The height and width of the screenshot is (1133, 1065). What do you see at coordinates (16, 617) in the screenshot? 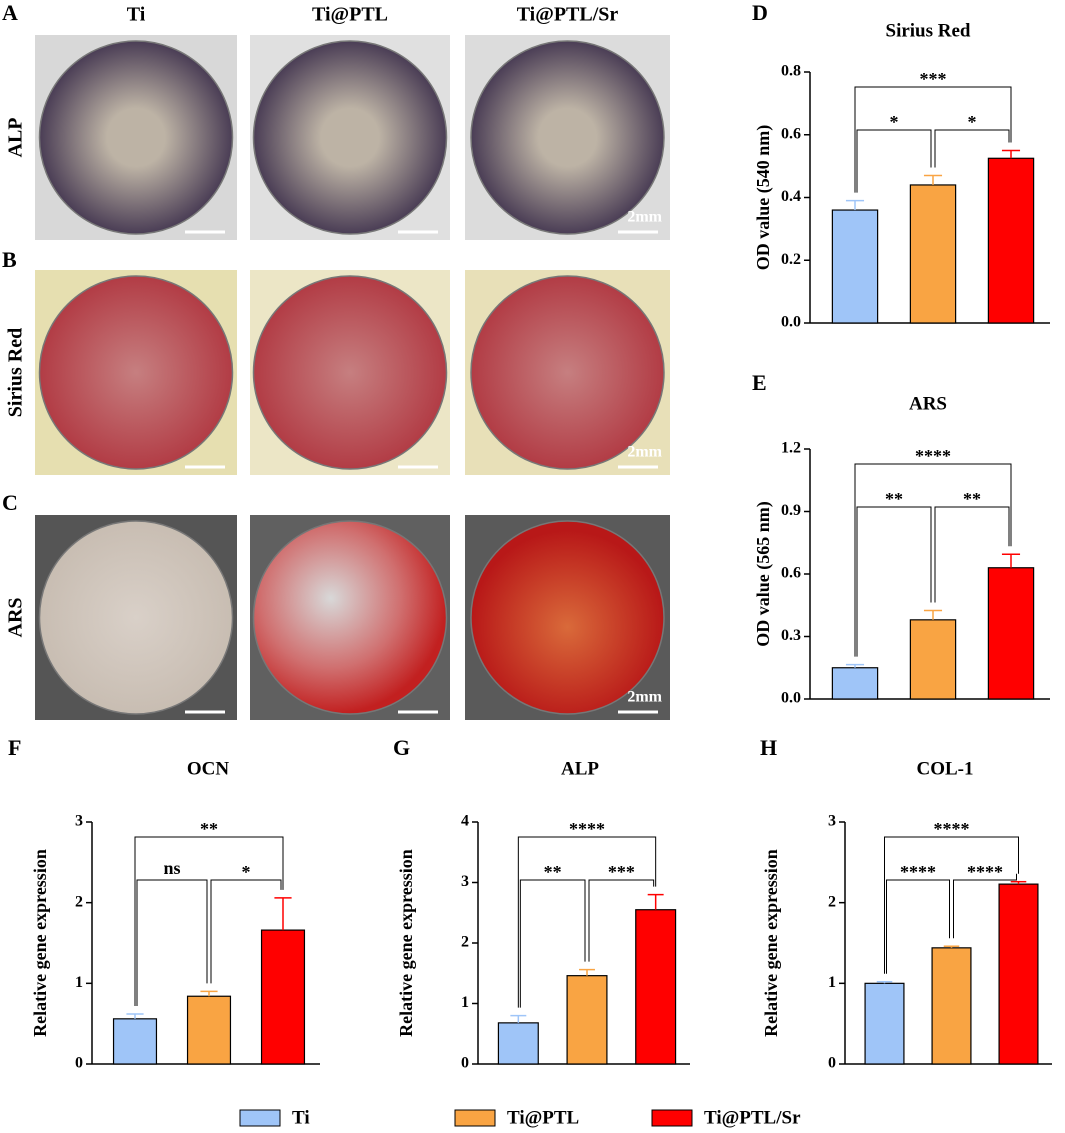
I see `row-label: ARS` at bounding box center [16, 617].